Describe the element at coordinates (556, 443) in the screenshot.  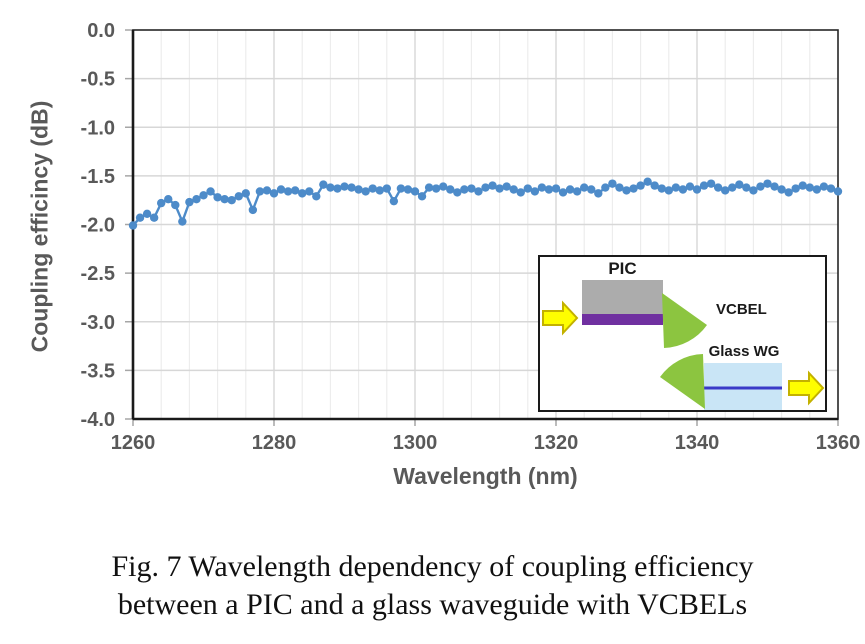
I see `x-tick-label: 1320` at that location.